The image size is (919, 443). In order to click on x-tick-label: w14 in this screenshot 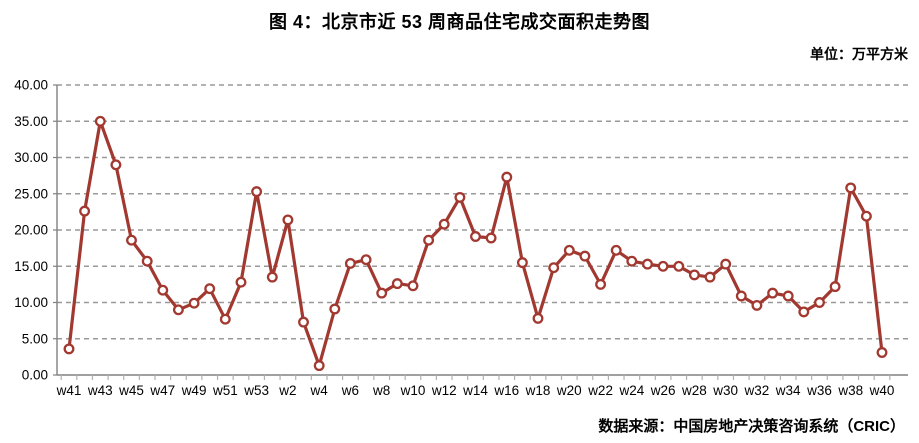, I will do `click(475, 390)`.